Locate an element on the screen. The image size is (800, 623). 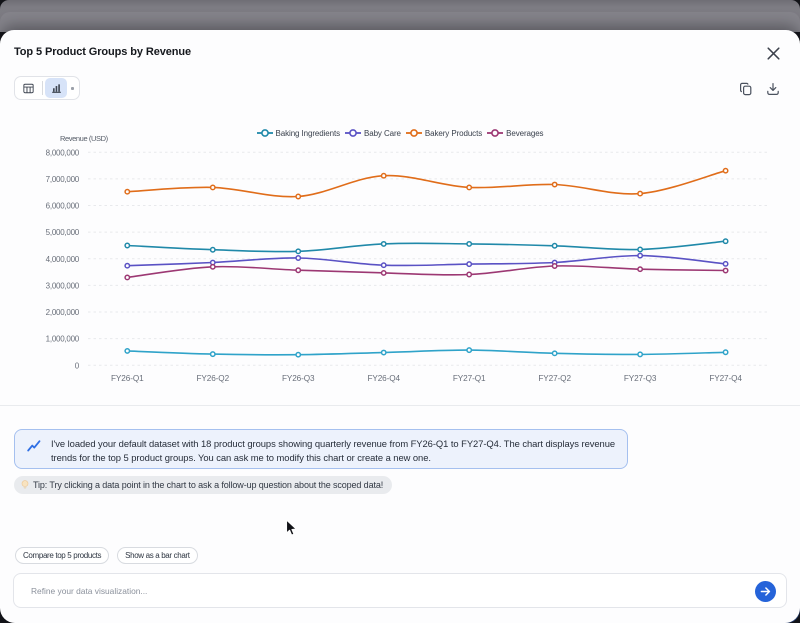
dimmed-backdrop is located at coordinates (400, 16).